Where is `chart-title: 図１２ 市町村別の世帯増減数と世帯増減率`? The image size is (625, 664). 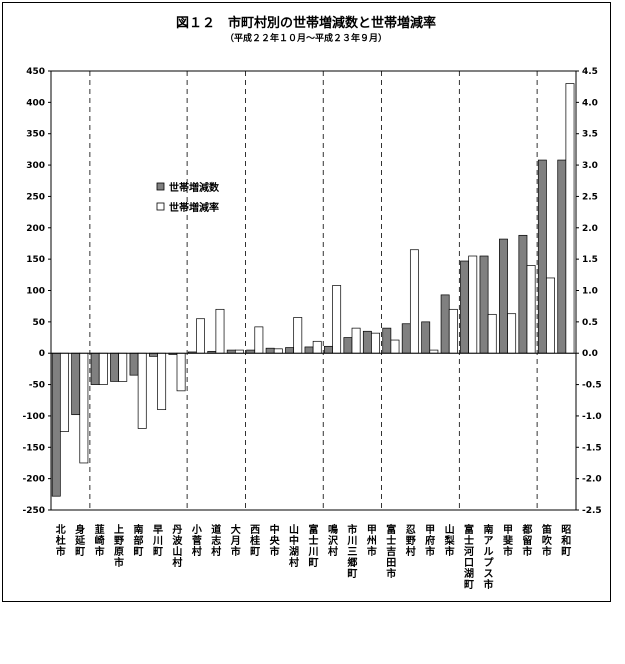
chart-title: 図１２ 市町村別の世帯増減数と世帯増減率 is located at coordinates (306, 23).